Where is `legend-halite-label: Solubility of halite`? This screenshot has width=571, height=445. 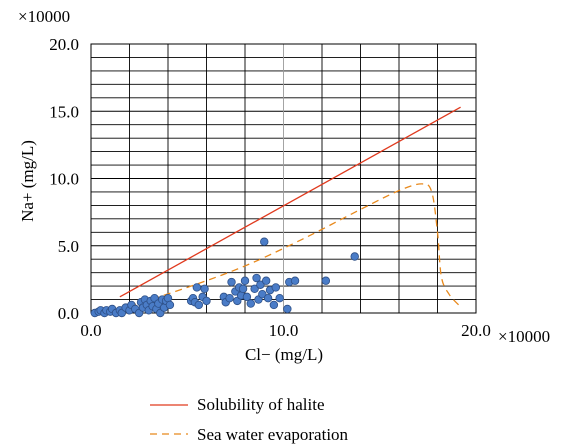
legend-halite-label: Solubility of halite is located at coordinates (261, 404).